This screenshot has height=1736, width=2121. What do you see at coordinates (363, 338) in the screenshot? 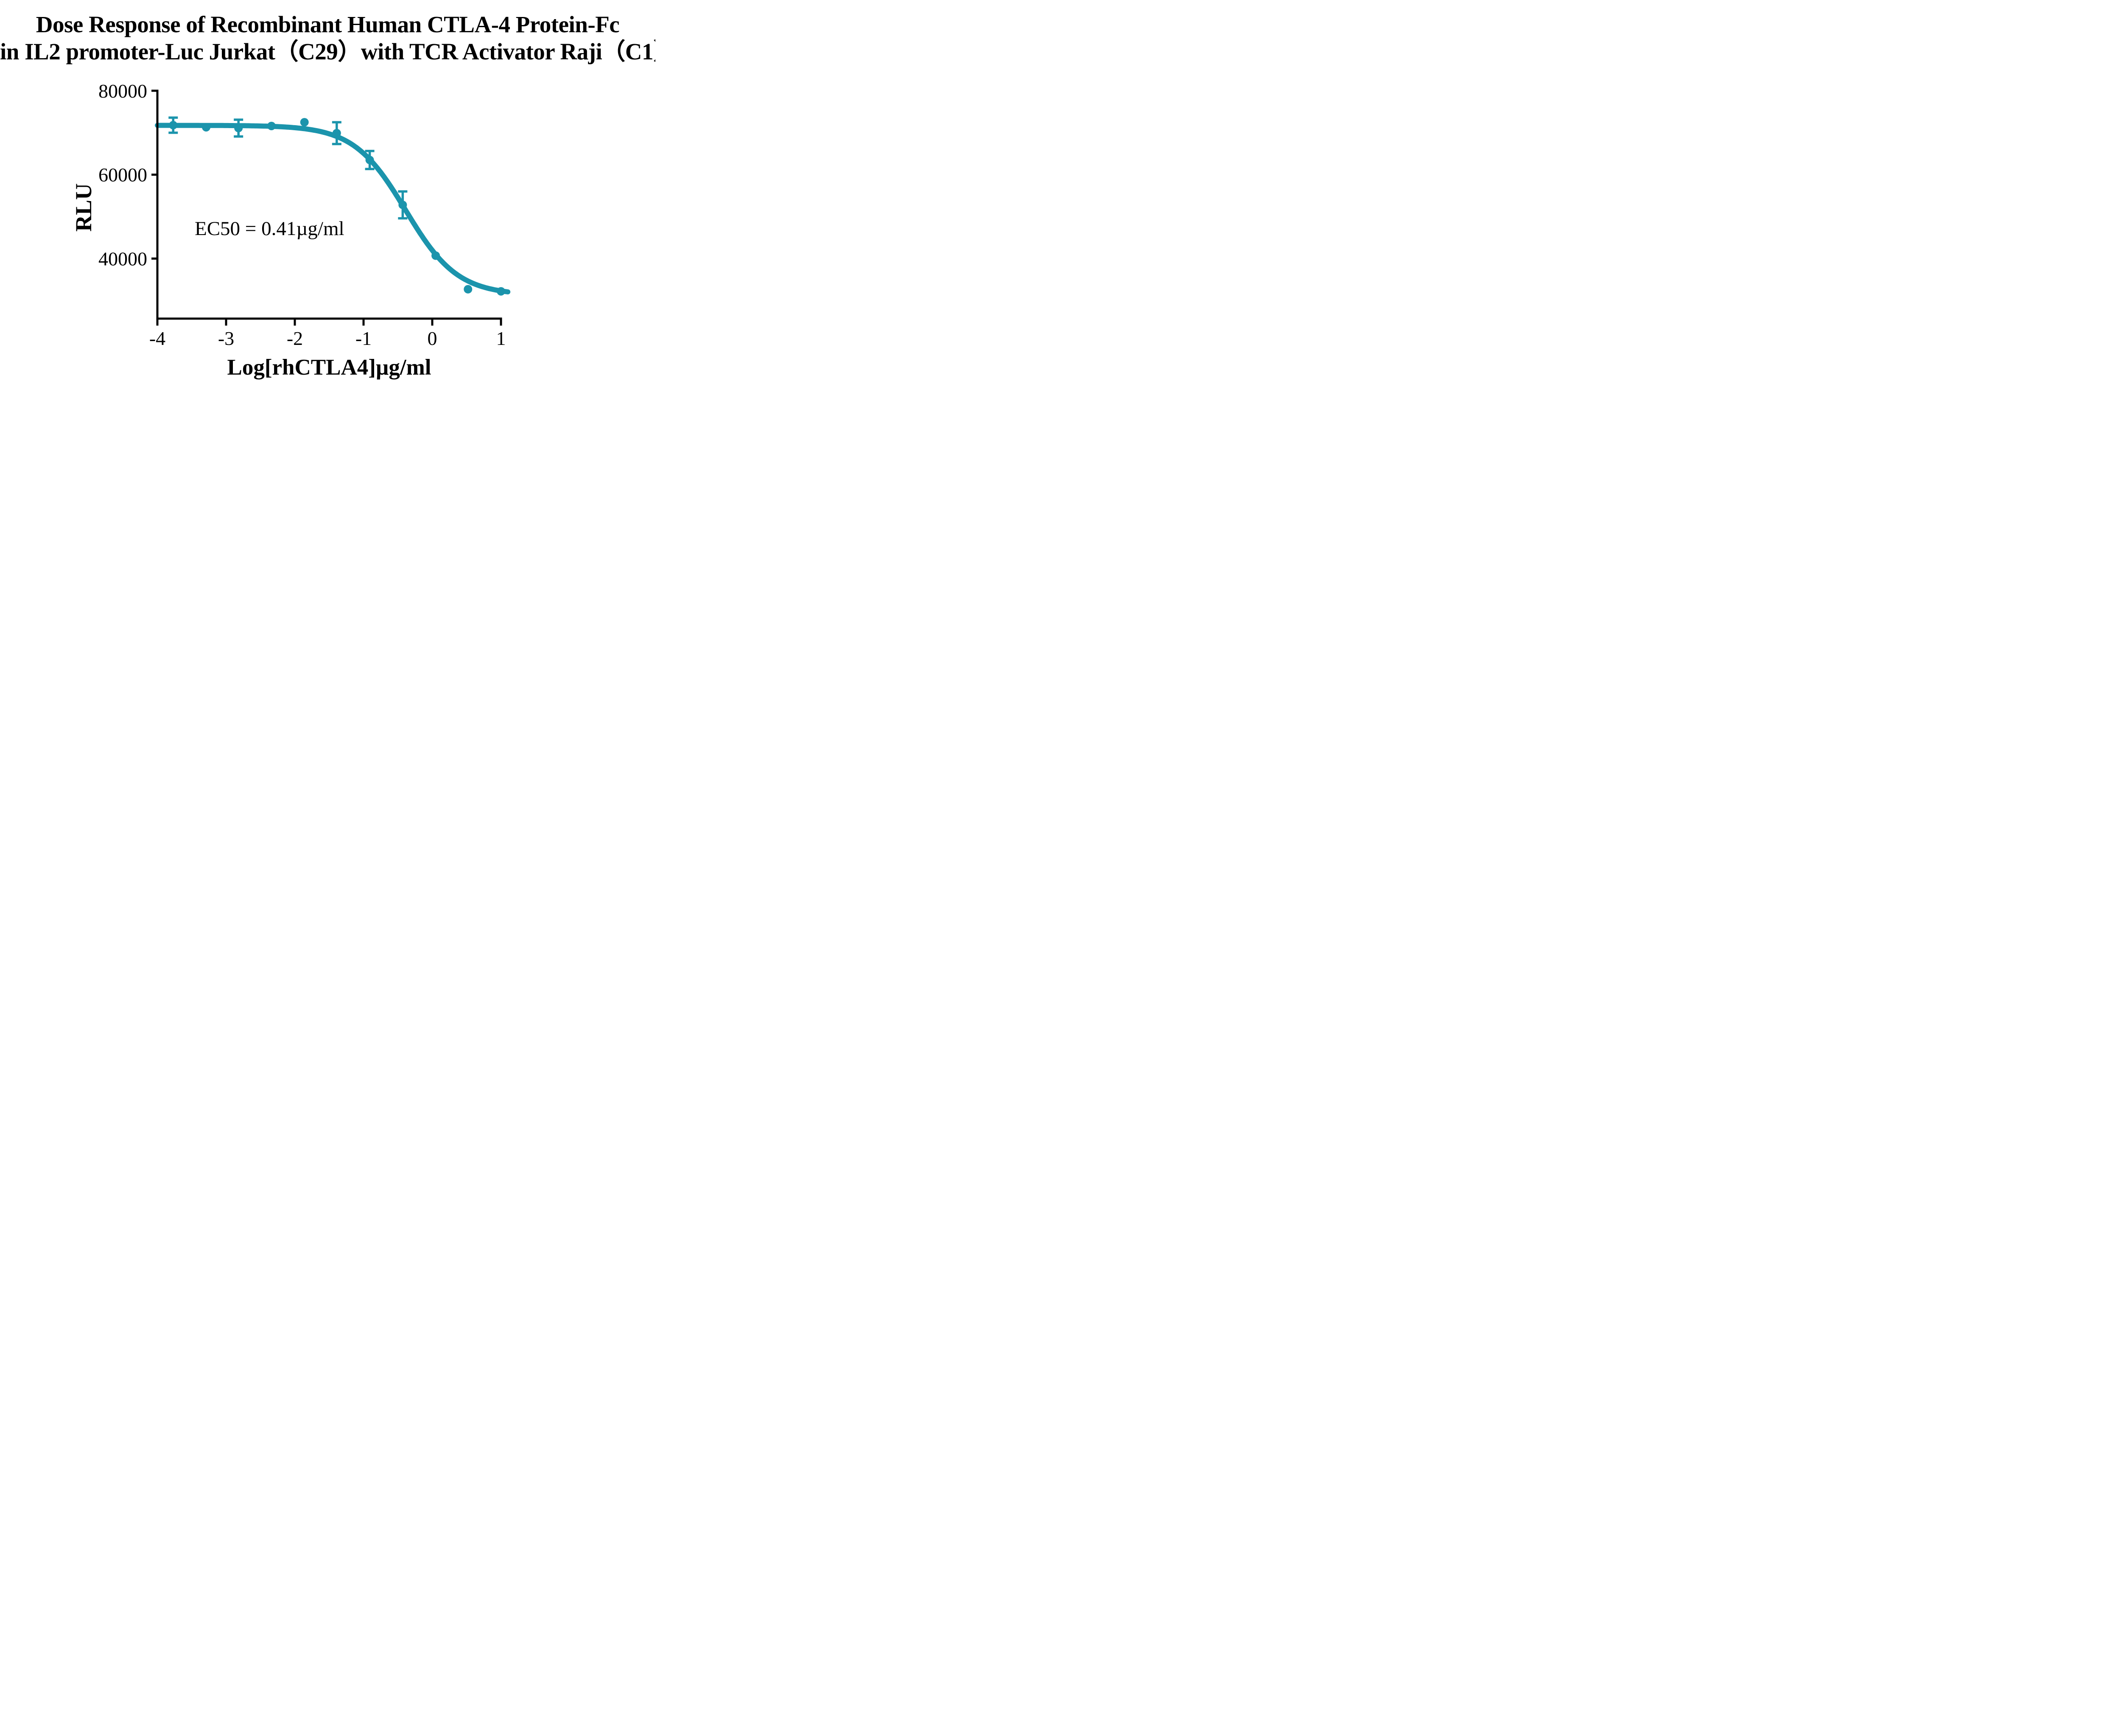
I see `x-tick-label: -1` at bounding box center [363, 338].